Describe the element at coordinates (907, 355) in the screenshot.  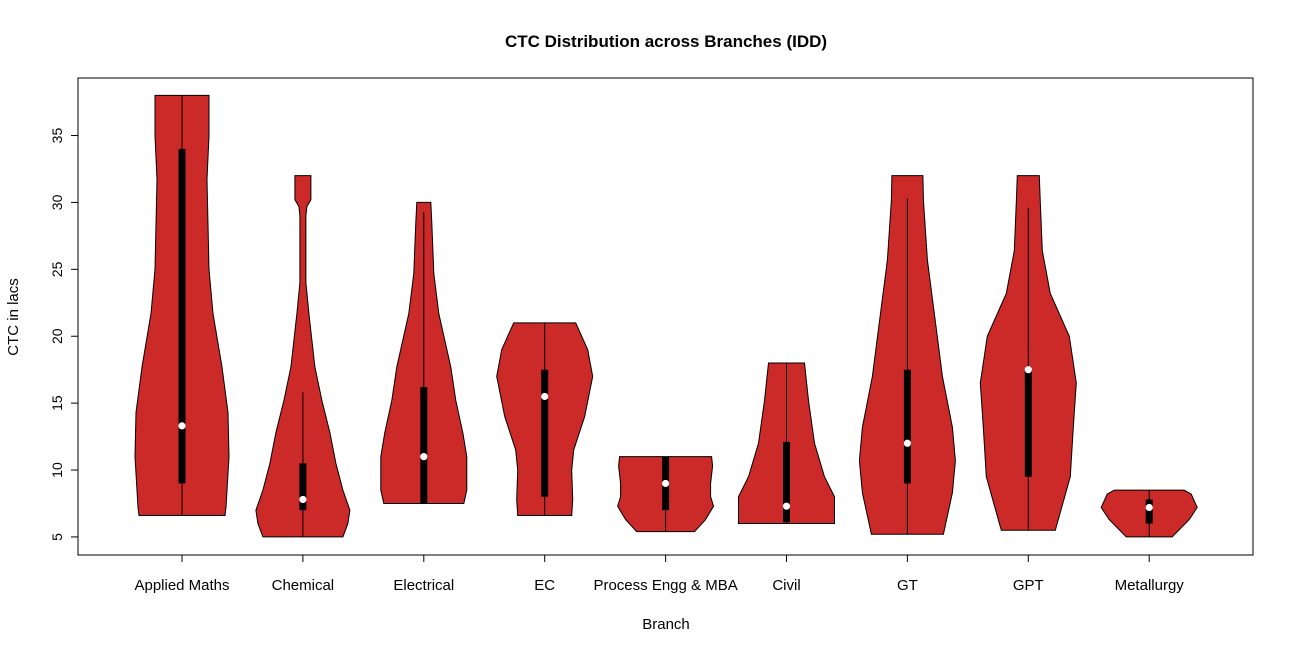
I see `violin-gt` at that location.